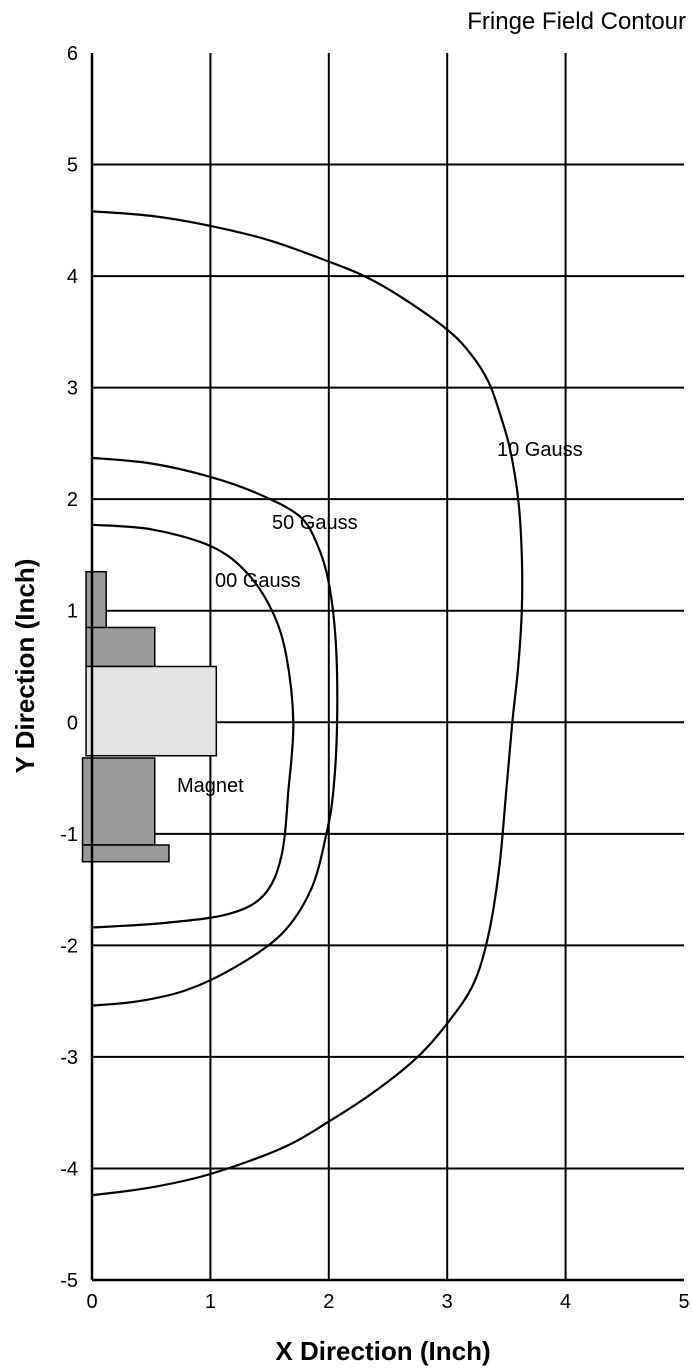 This screenshot has width=692, height=1368. I want to click on y-tick-label: 0, so click(72, 723).